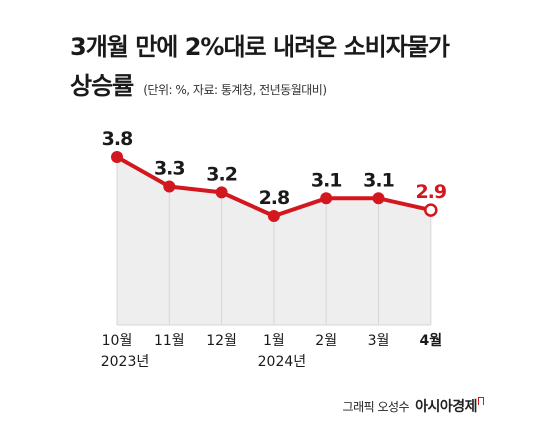  Describe the element at coordinates (430, 192) in the screenshot. I see `data-label: 2.9` at that location.